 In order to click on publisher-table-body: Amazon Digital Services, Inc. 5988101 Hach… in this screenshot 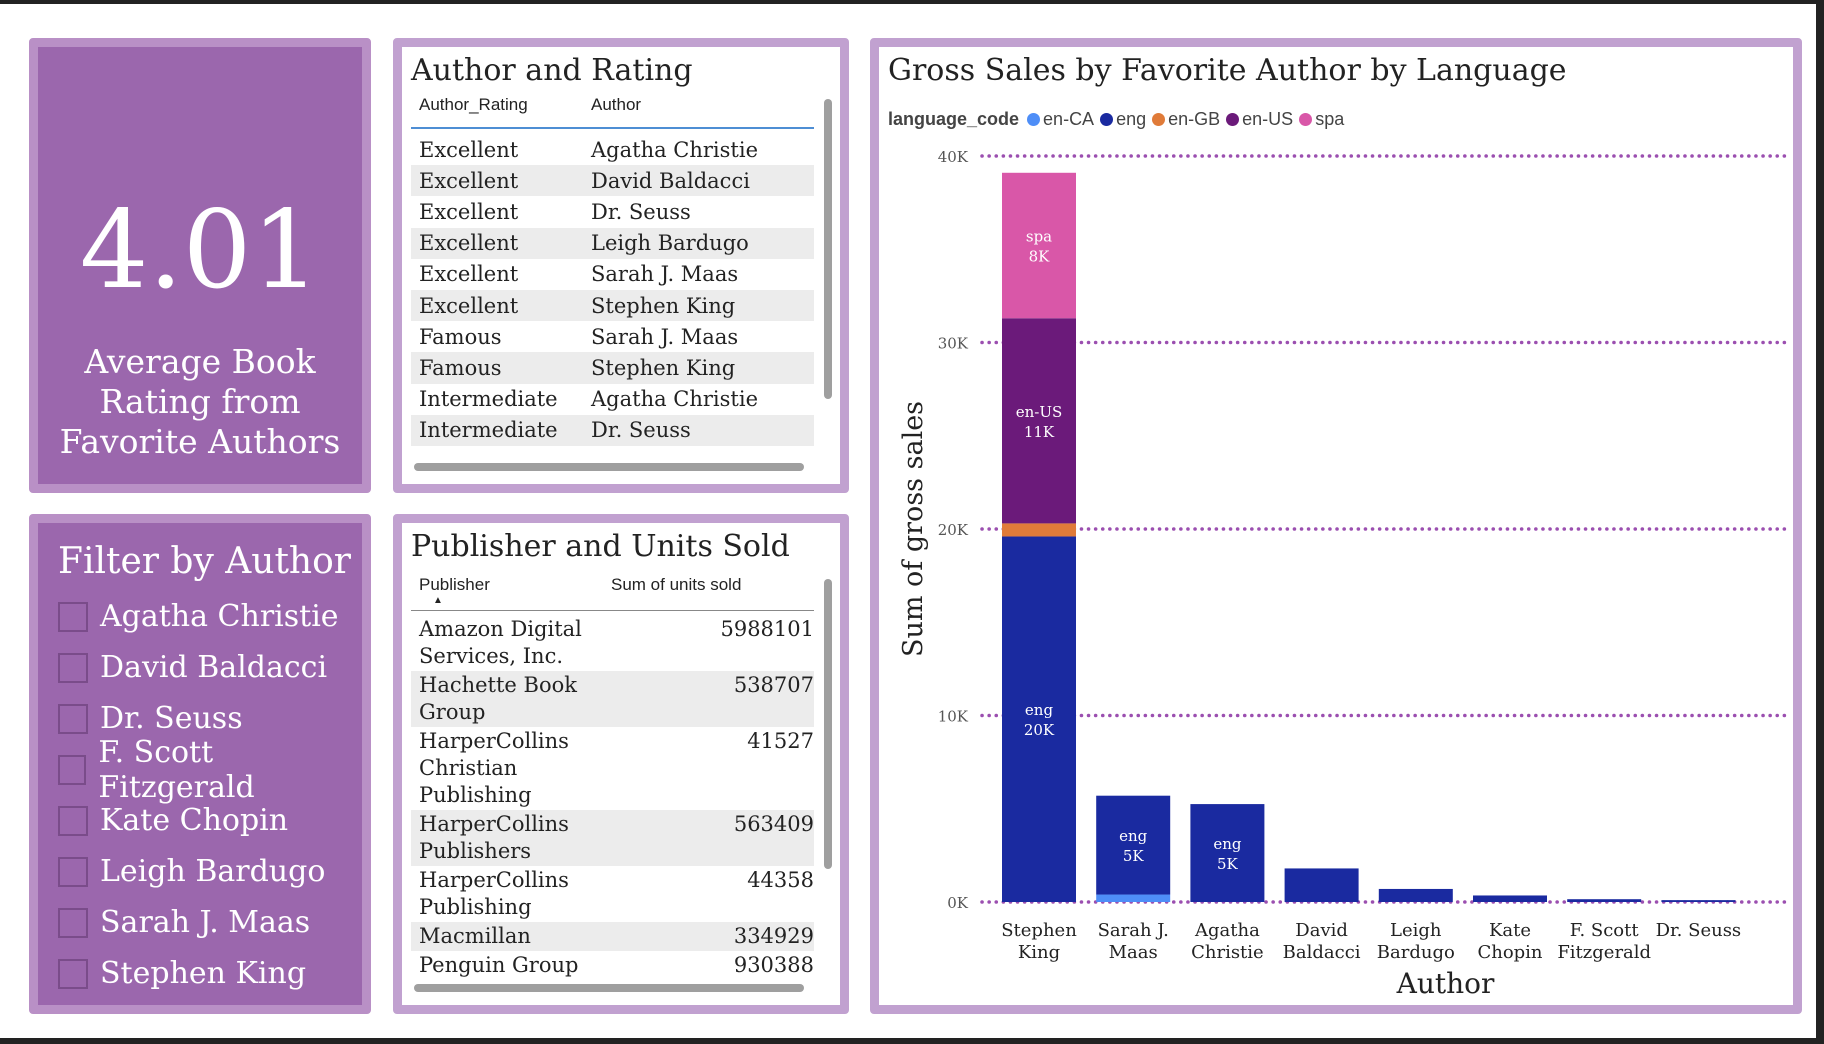, I will do `click(612, 809)`.